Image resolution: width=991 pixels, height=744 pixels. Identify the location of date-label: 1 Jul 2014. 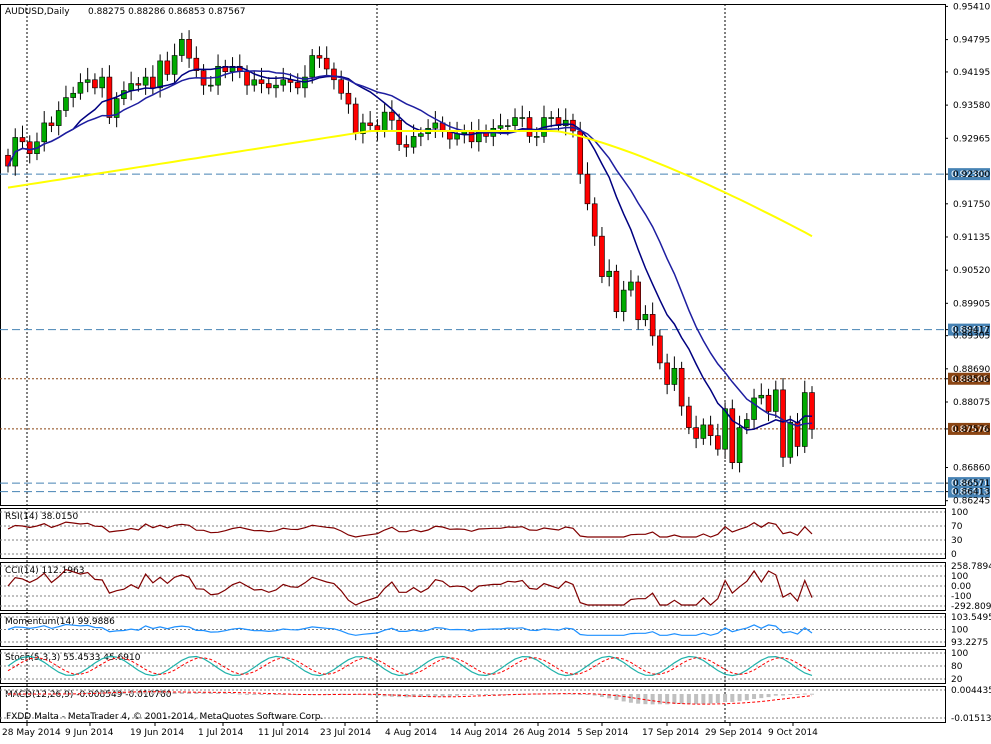
(220, 733).